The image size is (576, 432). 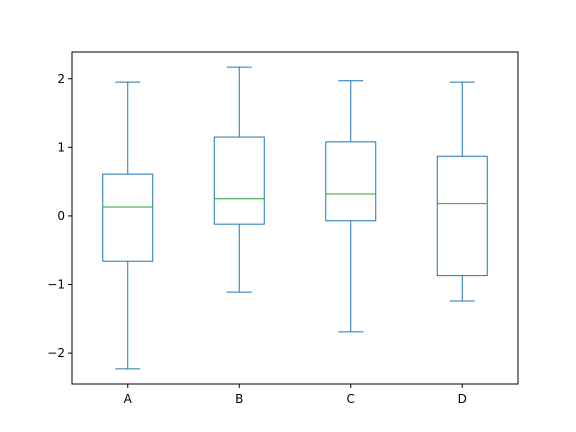 What do you see at coordinates (61, 79) in the screenshot?
I see `y-tick-label: 2` at bounding box center [61, 79].